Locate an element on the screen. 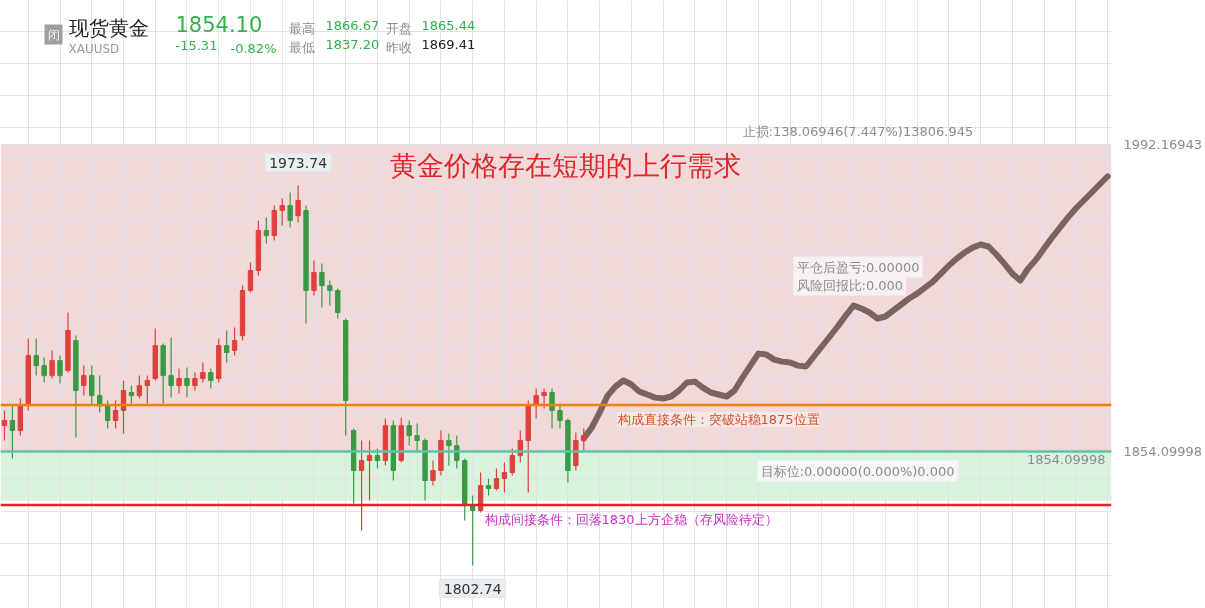 This screenshot has width=1205, height=608. annotation: -0.82% is located at coordinates (253, 48).